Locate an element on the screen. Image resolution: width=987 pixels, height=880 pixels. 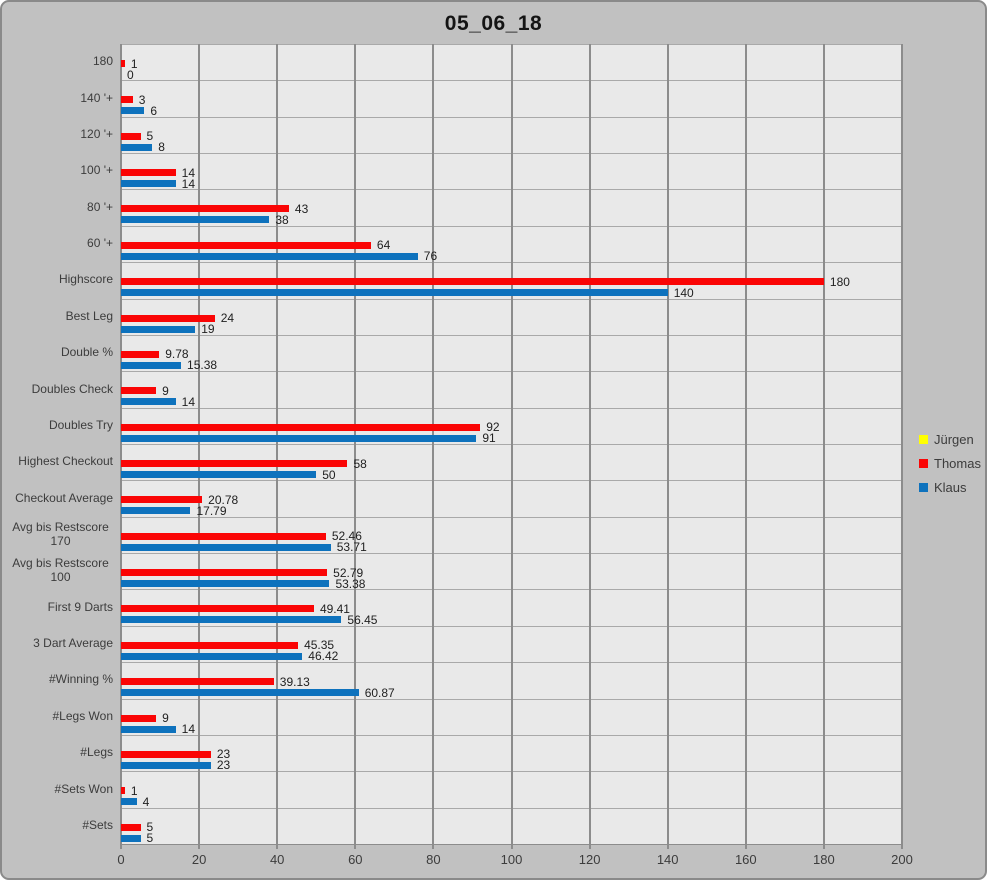
category-label: Doubles Try is located at coordinates (80, 424).